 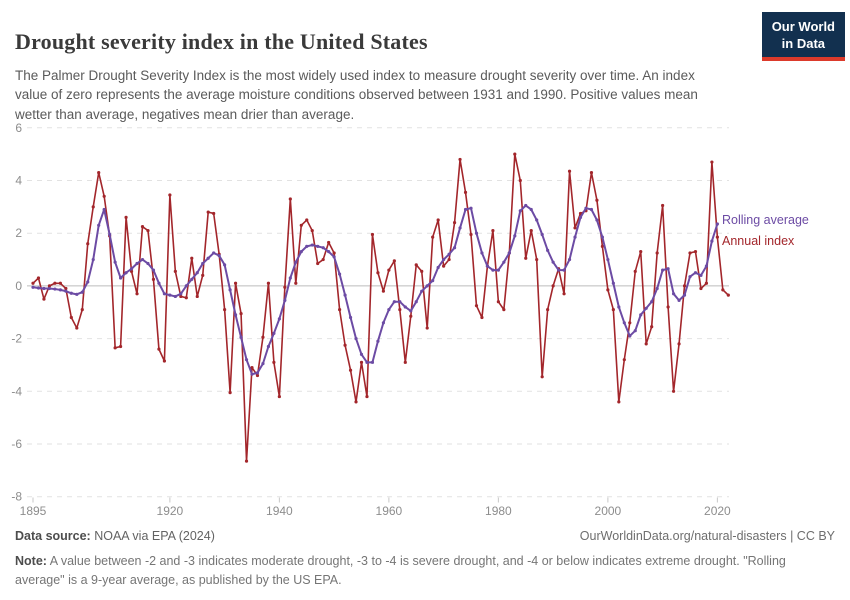 What do you see at coordinates (16, 391) in the screenshot?
I see `y-axis-label: -4` at bounding box center [16, 391].